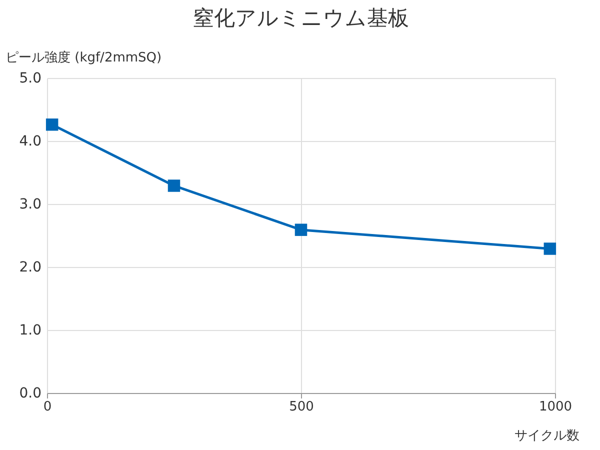  I want to click on x-tick-label: 1000, so click(555, 407).